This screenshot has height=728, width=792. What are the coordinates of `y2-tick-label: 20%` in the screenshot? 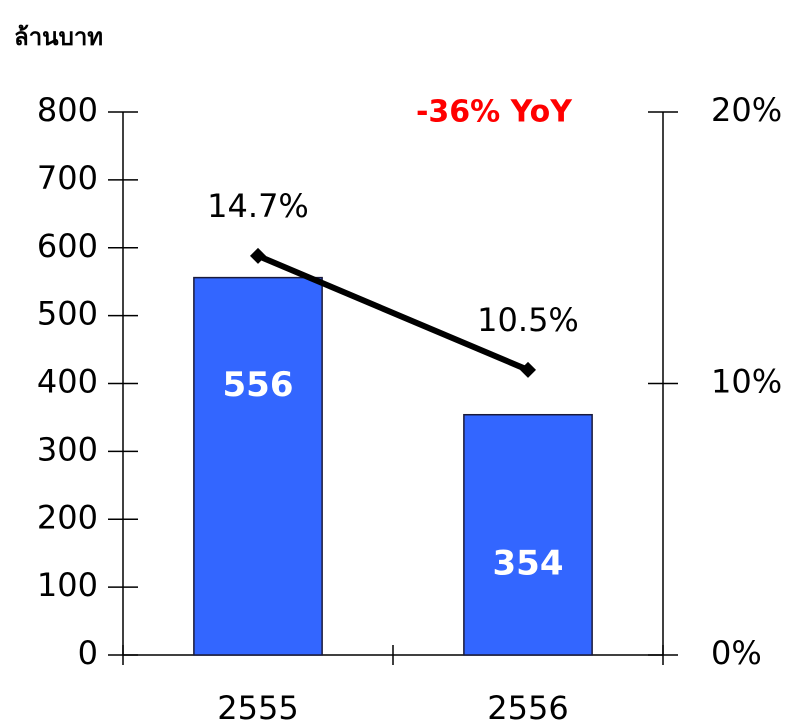 It's located at (746, 110).